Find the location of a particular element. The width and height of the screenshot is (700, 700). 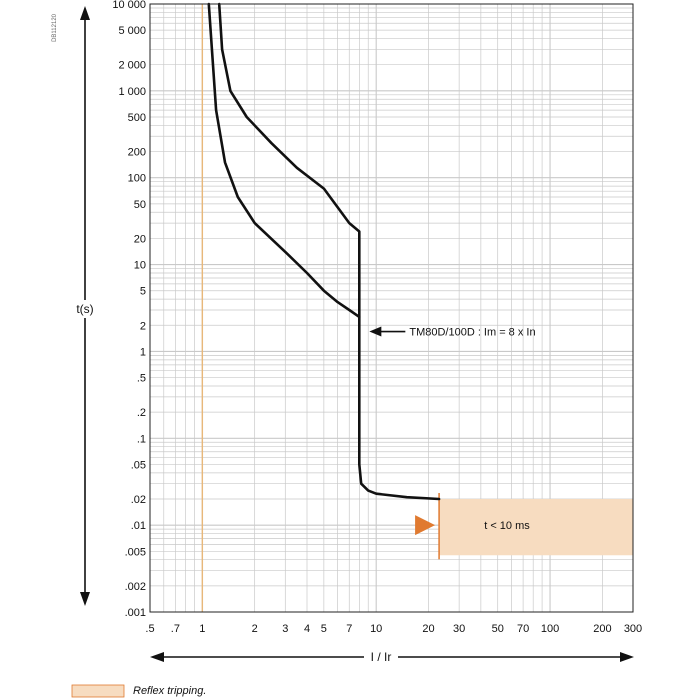

x-tick-label: 5 is located at coordinates (324, 629).